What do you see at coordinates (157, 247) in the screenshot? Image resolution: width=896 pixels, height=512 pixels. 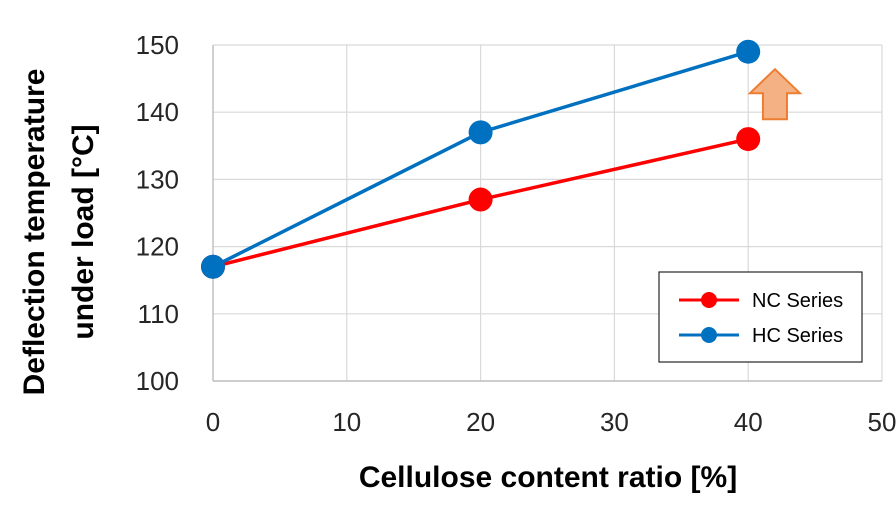 I see `y-tick-label-120: 120` at bounding box center [157, 247].